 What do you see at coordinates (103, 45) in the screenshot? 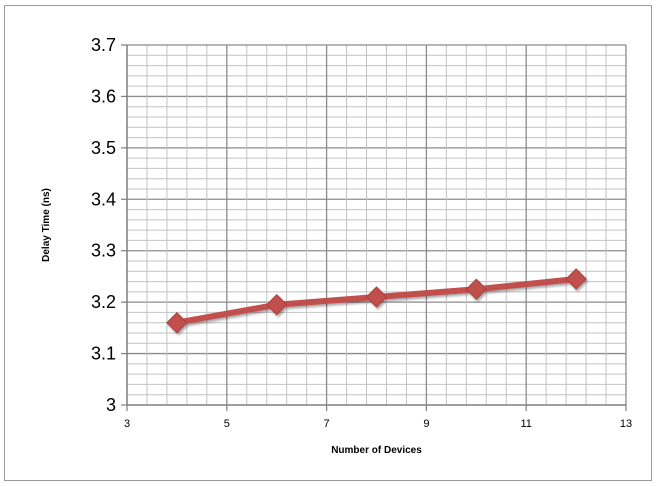
I see `y-tick-label: 3.7` at bounding box center [103, 45].